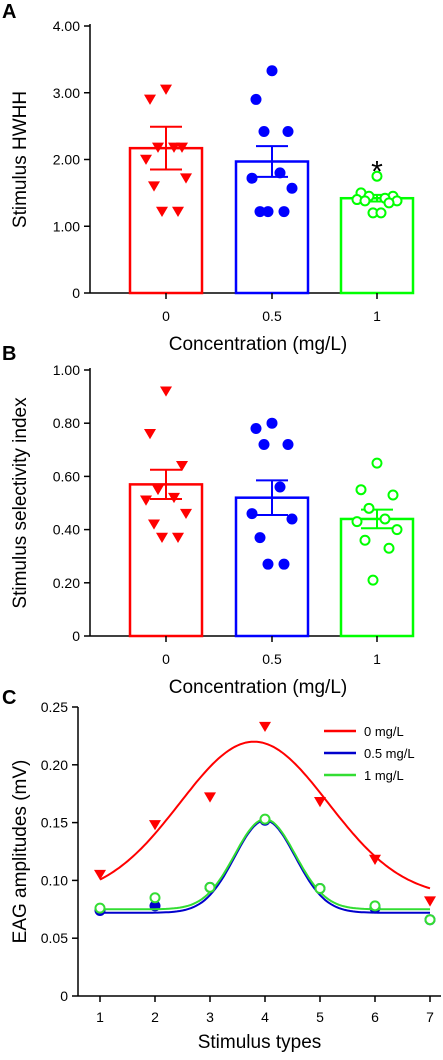 The image size is (443, 1060). I want to click on significance-star: *, so click(377, 172).